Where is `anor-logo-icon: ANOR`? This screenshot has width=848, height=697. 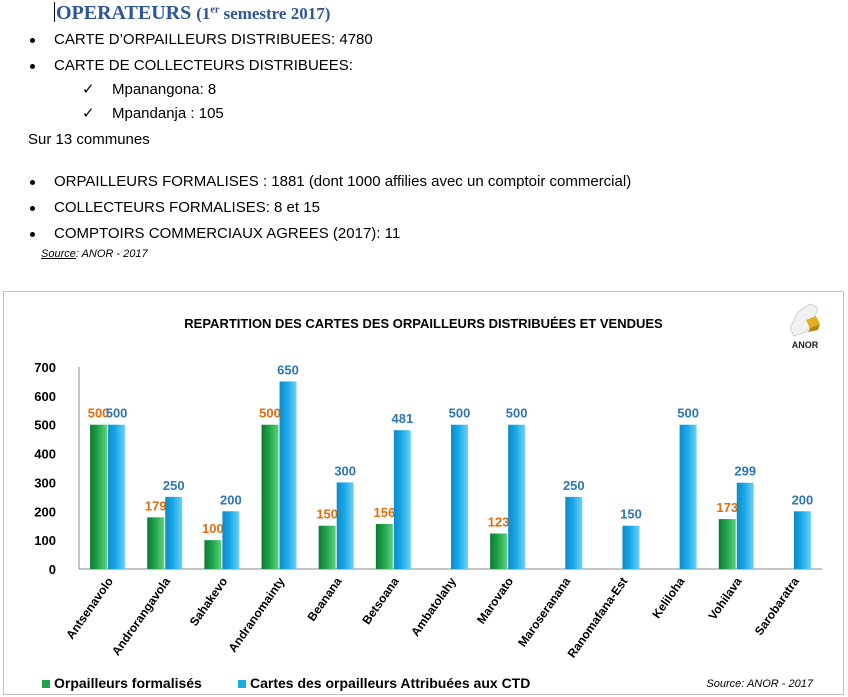 anor-logo-icon: ANOR is located at coordinates (804, 326).